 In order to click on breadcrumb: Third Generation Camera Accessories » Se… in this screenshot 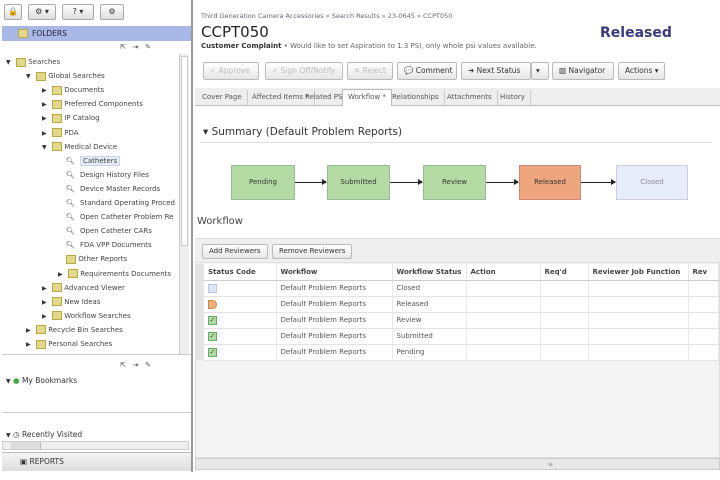, I will do `click(327, 16)`.